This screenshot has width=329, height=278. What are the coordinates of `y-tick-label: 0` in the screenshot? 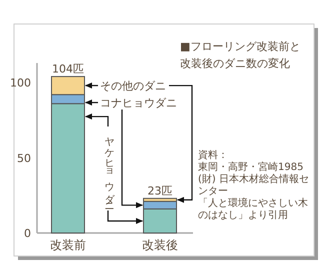 It's located at (27, 233).